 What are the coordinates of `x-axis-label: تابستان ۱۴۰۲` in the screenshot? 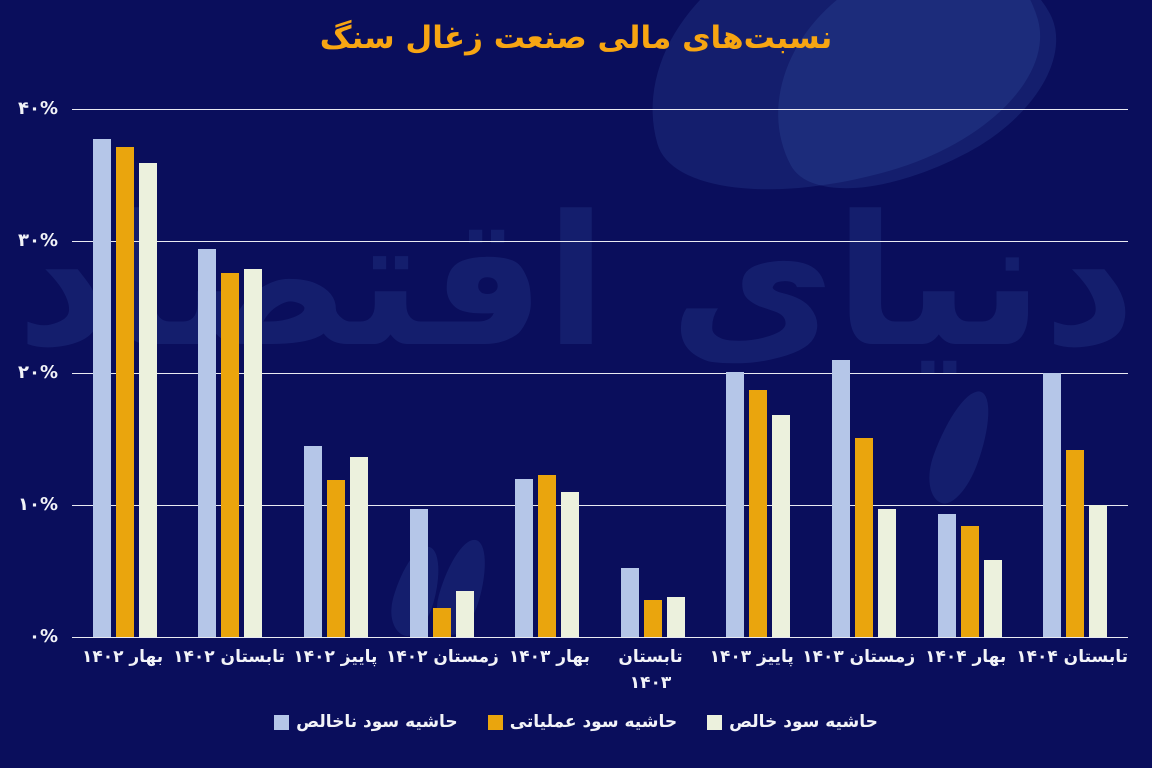 It's located at (229, 657).